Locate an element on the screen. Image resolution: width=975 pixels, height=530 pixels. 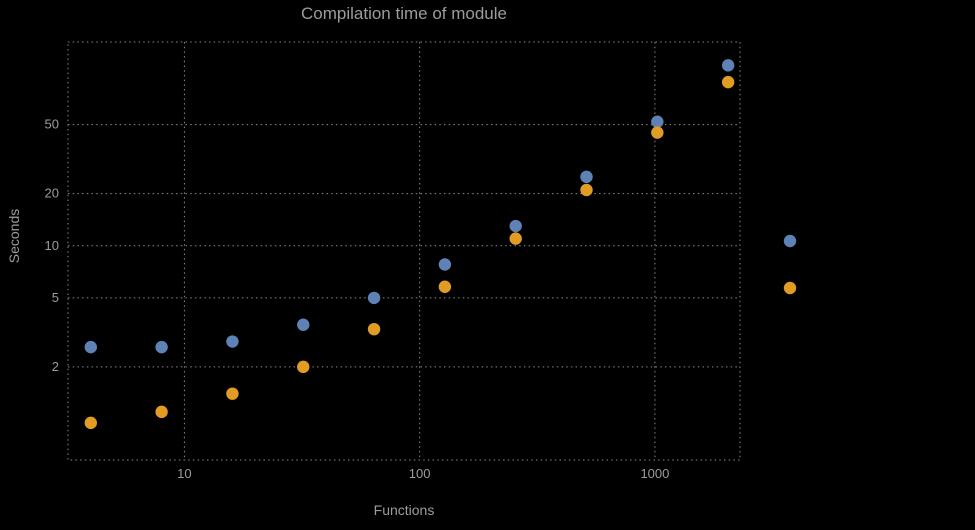
chart-title: Compilation time of module is located at coordinates (404, 13).